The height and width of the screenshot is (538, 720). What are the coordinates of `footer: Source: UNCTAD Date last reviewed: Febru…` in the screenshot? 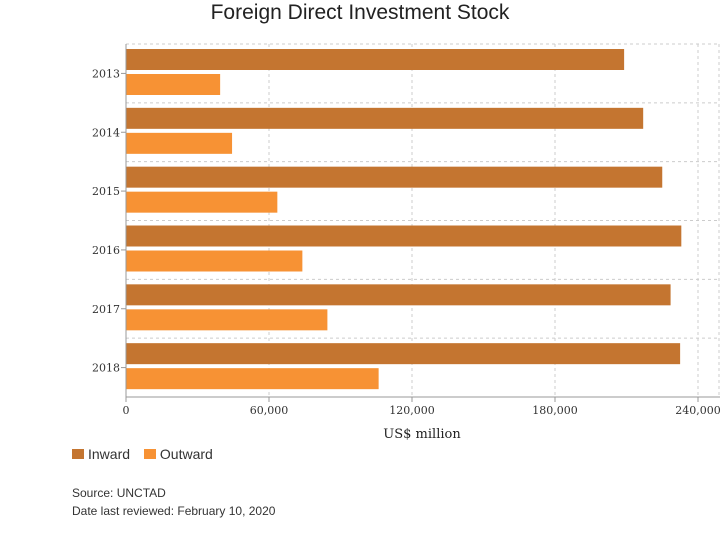 It's located at (173, 502).